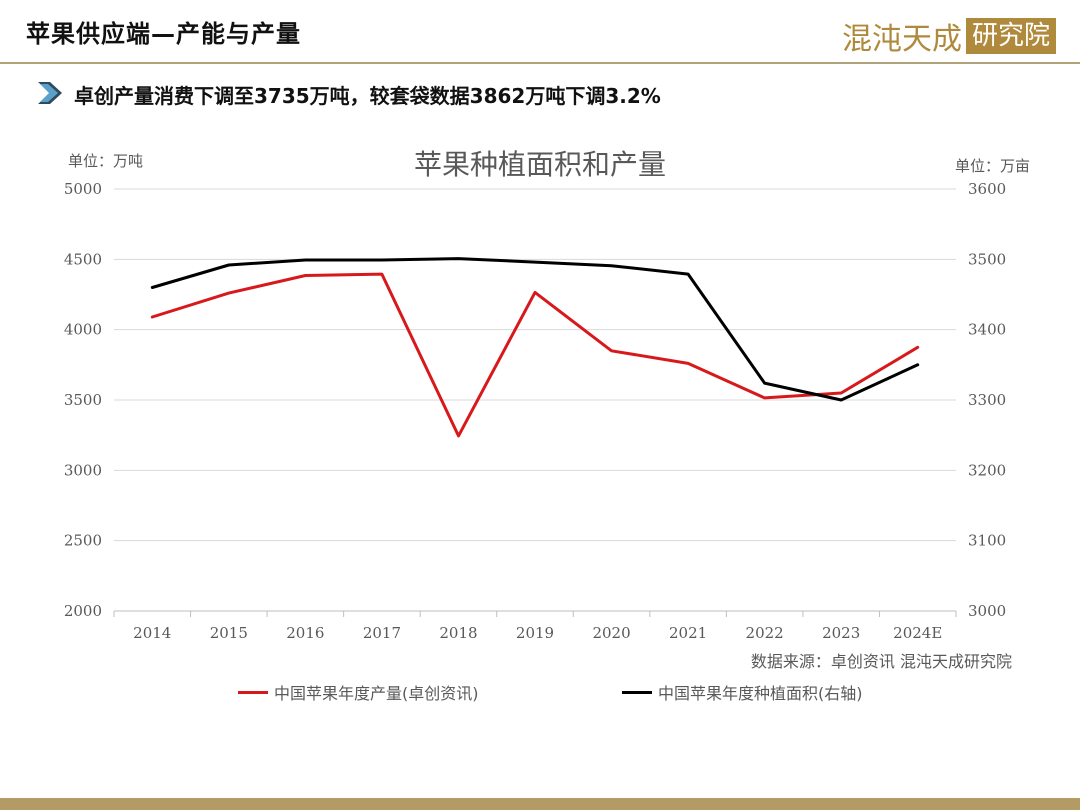 The width and height of the screenshot is (1080, 810). Describe the element at coordinates (901, 39) in the screenshot. I see `brand-main: 混沌天成` at that location.